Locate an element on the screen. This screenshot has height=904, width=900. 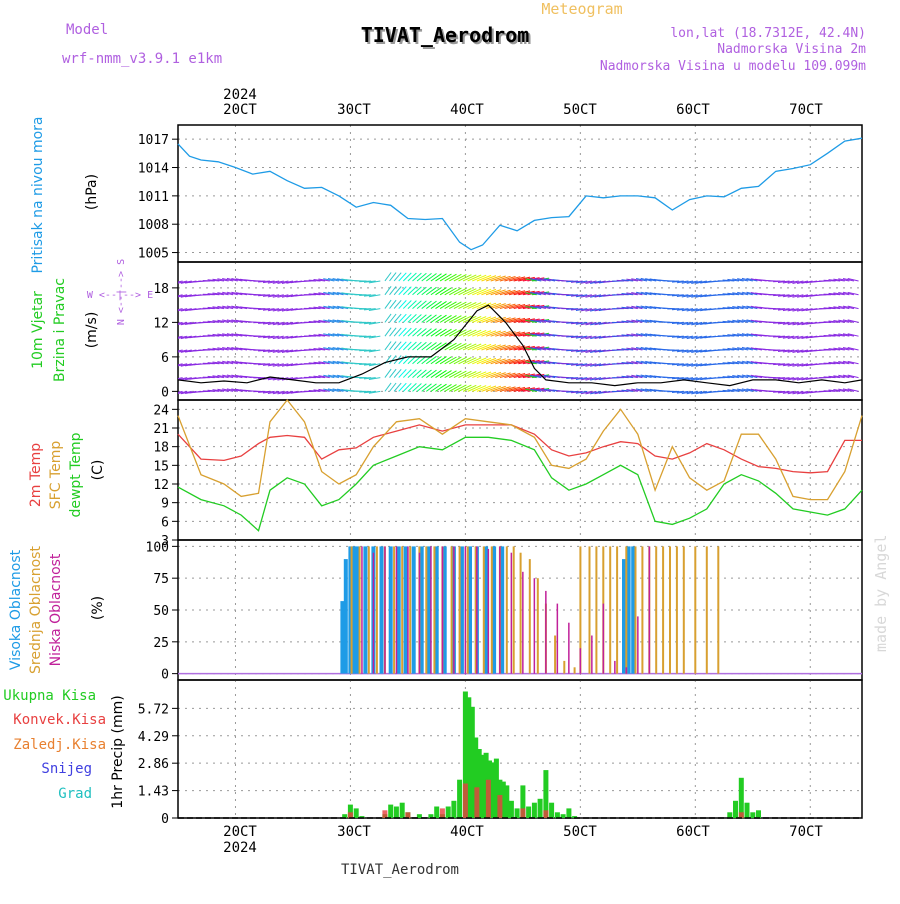
time-tick-bottom-1: 20CT is located at coordinates (240, 832).